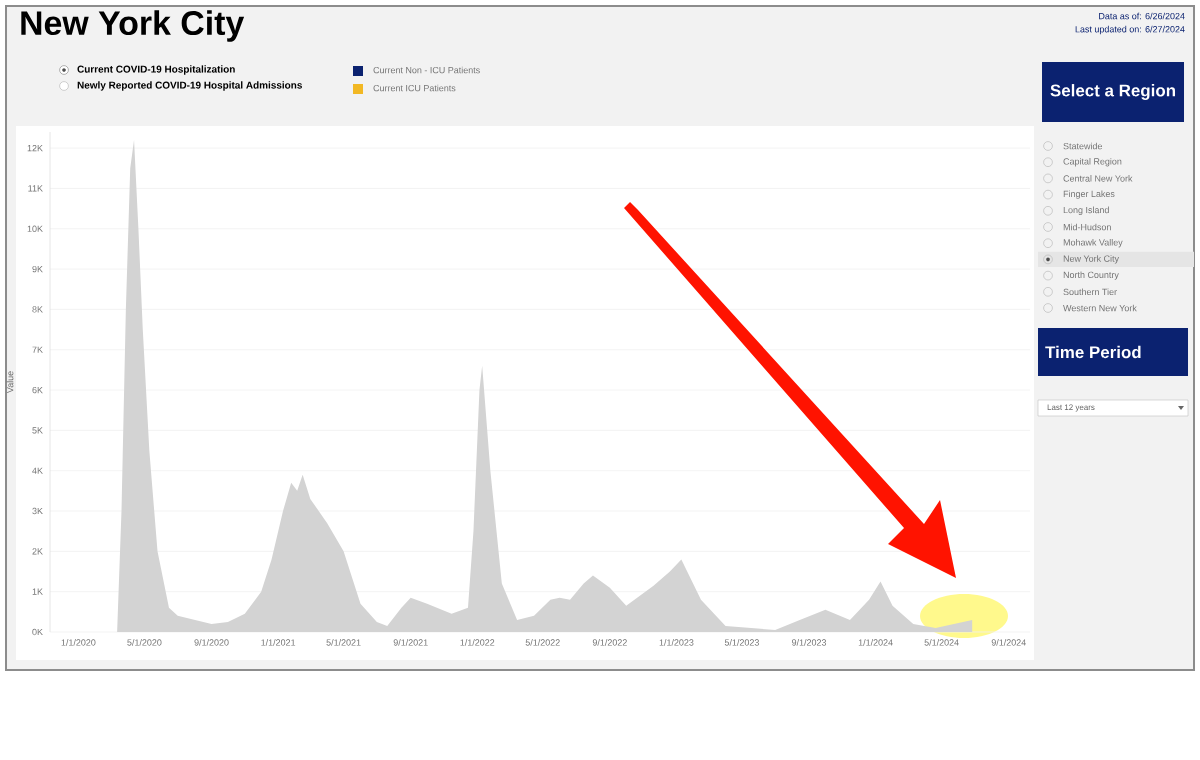  I want to click on text: Time Period, so click(1093, 352).